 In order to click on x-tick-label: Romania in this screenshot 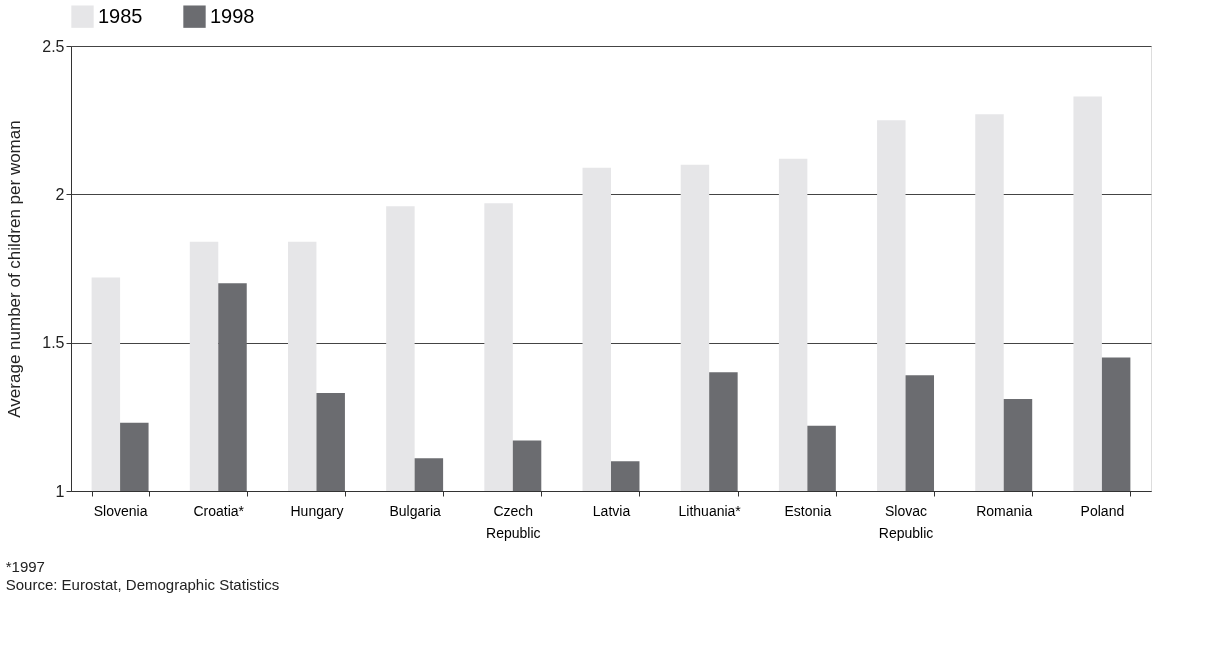, I will do `click(1004, 510)`.